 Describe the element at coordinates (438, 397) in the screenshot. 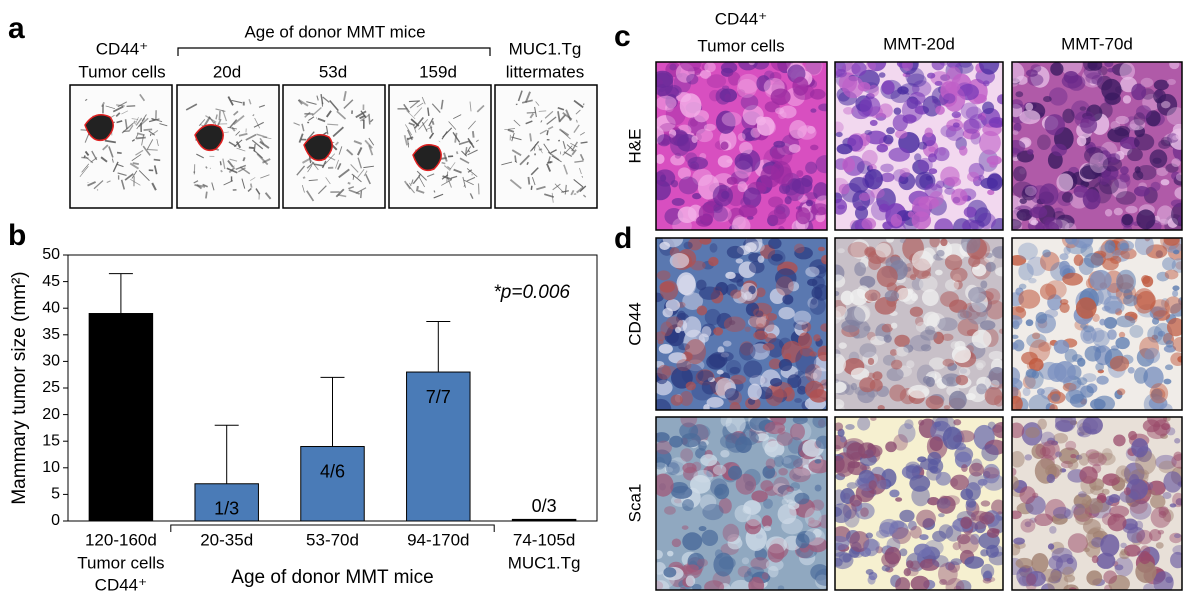

I see `bar-label: 7/7` at that location.